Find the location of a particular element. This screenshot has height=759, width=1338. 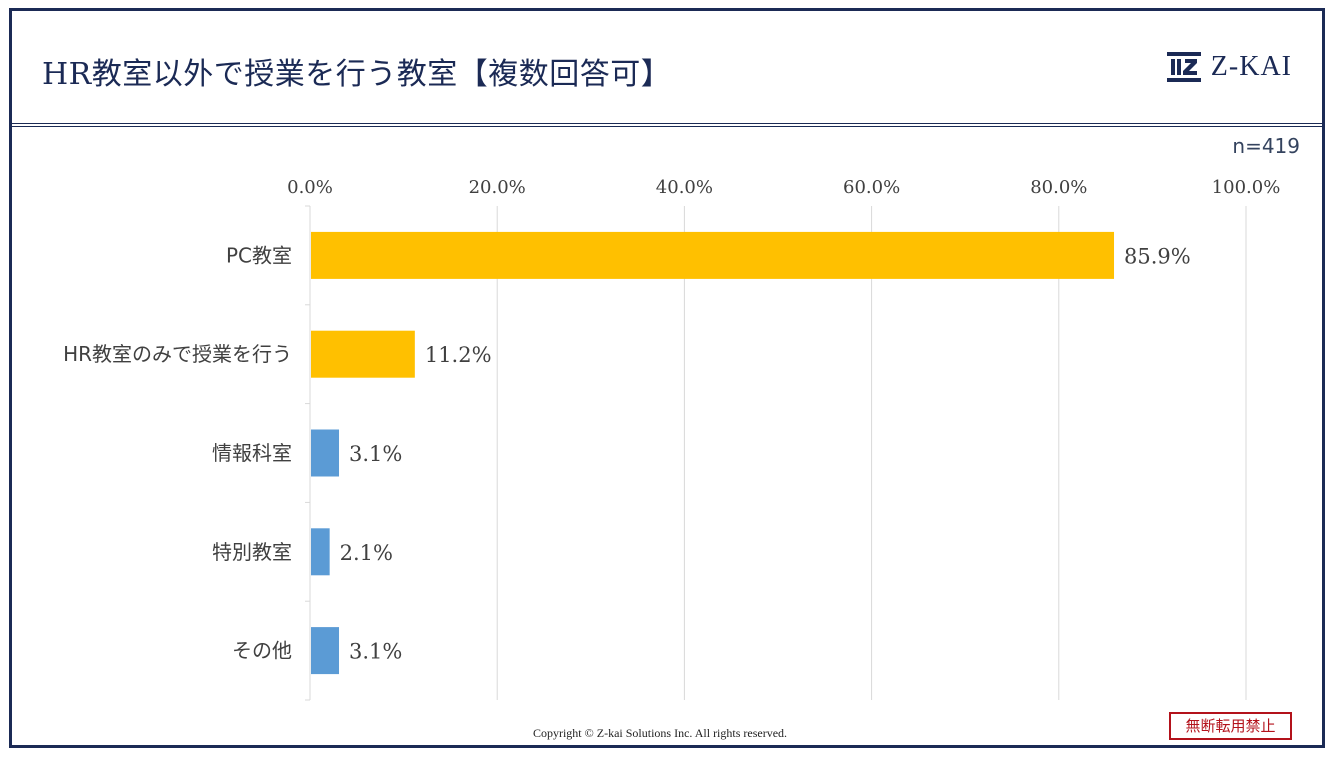

category-label: その他 is located at coordinates (262, 651).